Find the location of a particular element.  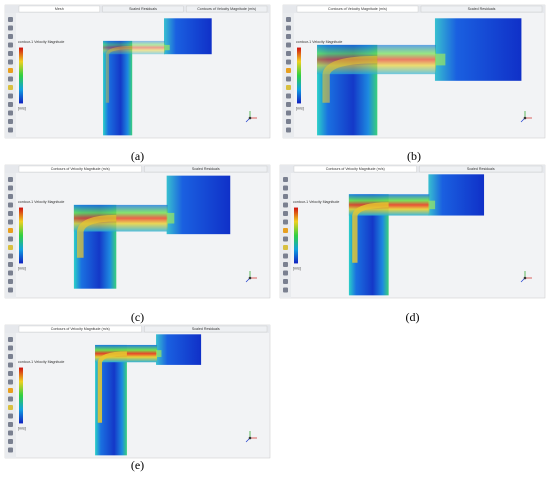

panel-label: (a) is located at coordinates (137, 156).